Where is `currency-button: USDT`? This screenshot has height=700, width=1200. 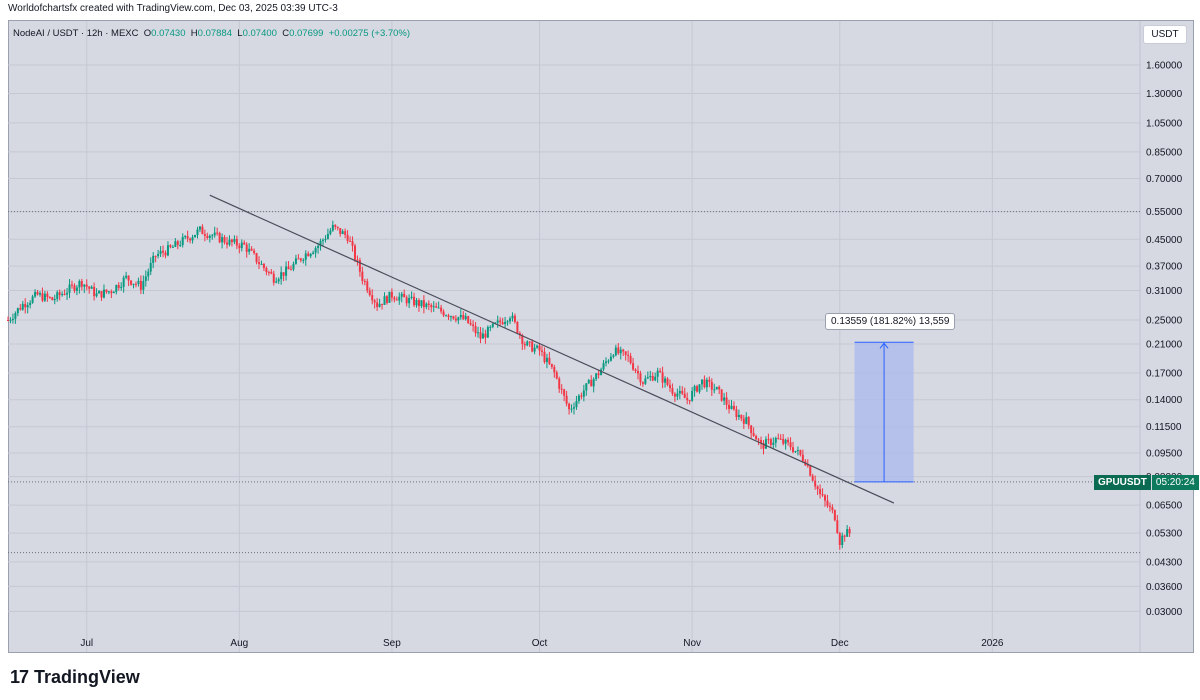 currency-button: USDT is located at coordinates (1165, 34).